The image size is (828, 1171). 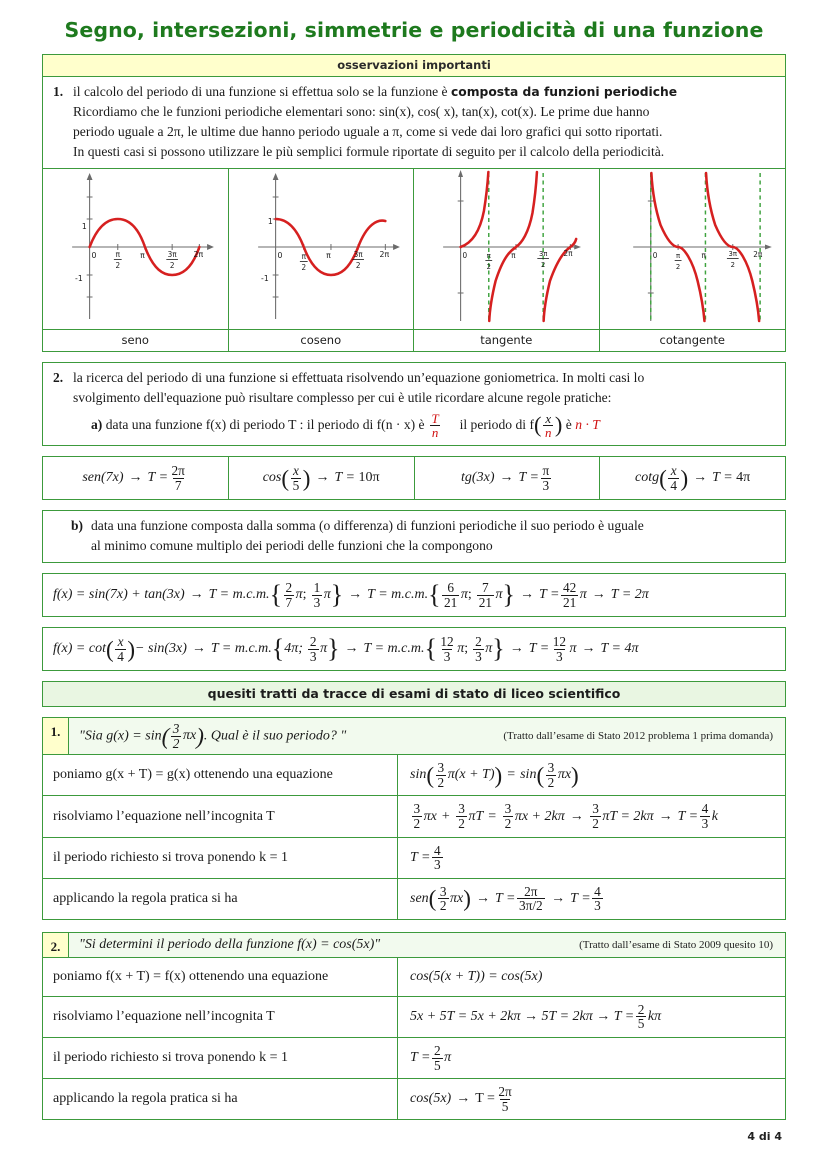 What do you see at coordinates (448, 1058) in the screenshot?
I see `q2-eq3-suffix: π` at bounding box center [448, 1058].